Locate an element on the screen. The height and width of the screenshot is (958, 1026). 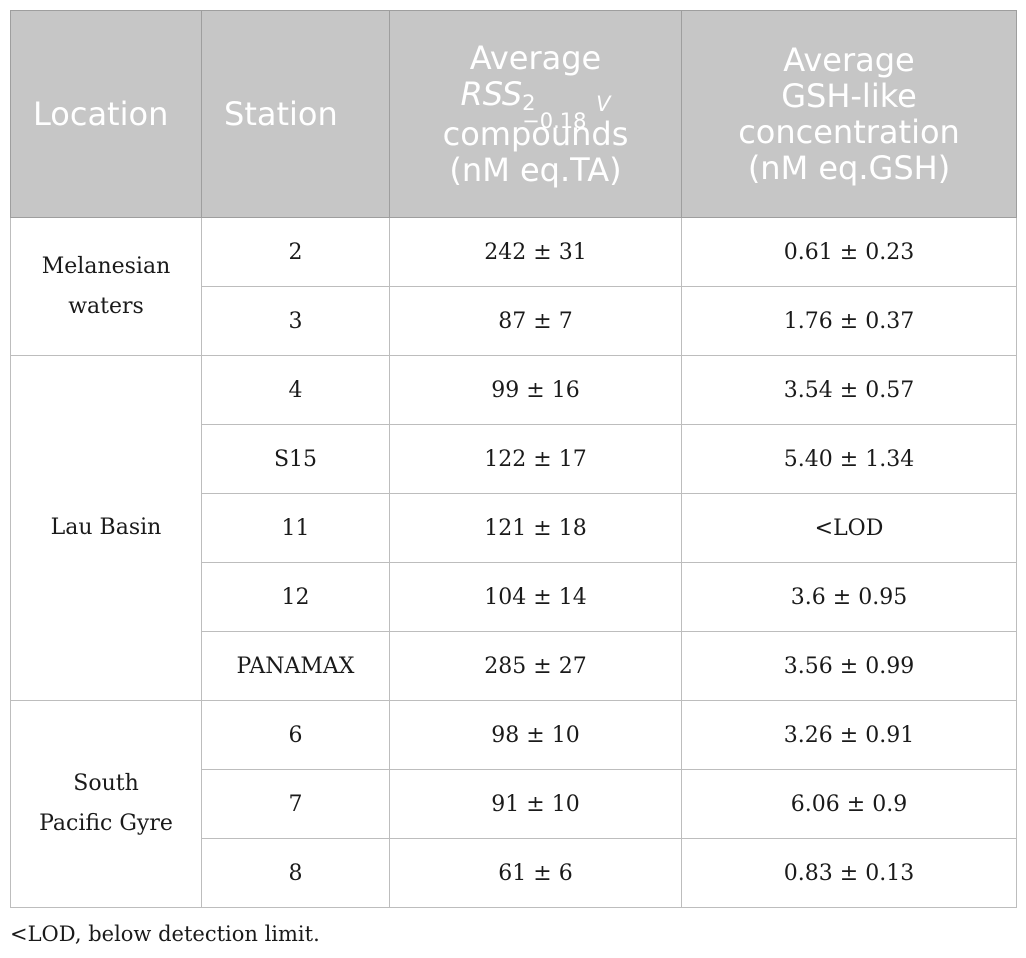
gsh-cell: 3.54 ± 0.57 is located at coordinates (849, 390).